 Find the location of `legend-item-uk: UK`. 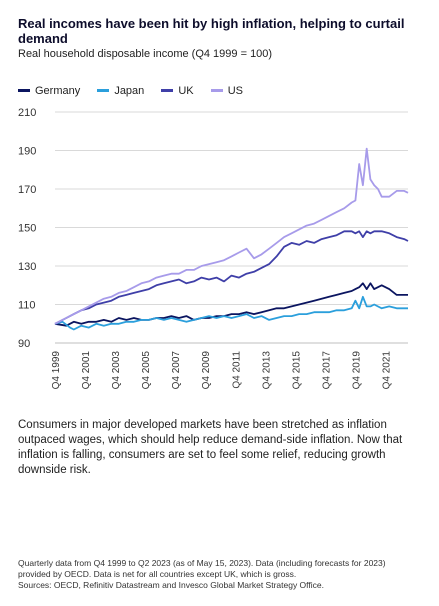

legend-item-uk: UK is located at coordinates (177, 90).